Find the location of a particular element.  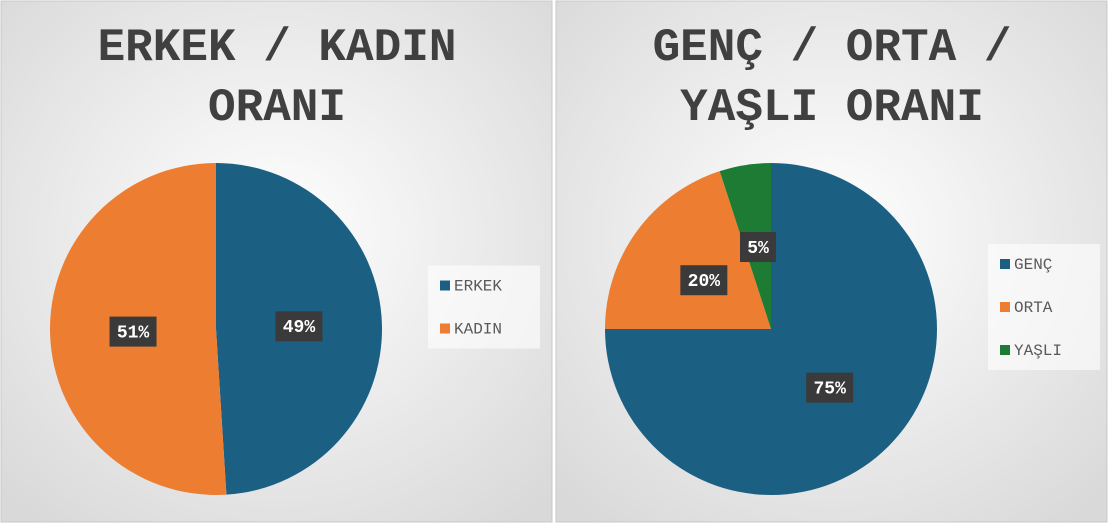

legend-label: KADIN is located at coordinates (478, 330).